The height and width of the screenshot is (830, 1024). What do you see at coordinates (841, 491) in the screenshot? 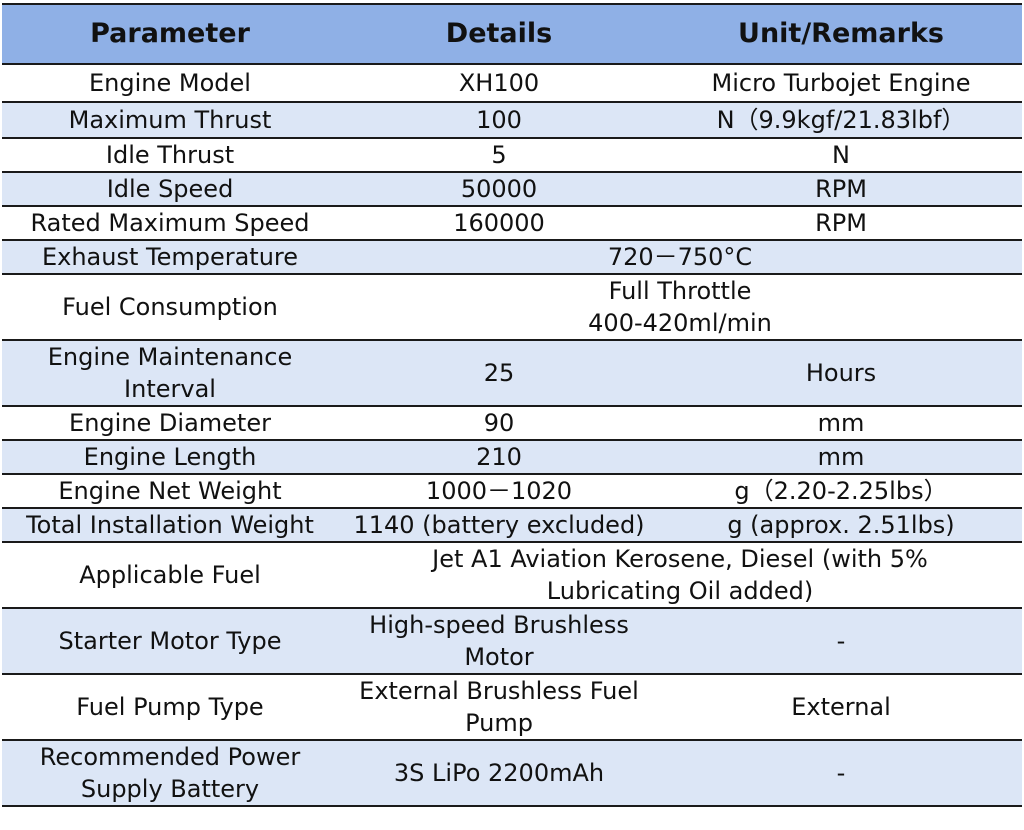
I see `table-cell: g（2.20-2.25lbs）` at bounding box center [841, 491].